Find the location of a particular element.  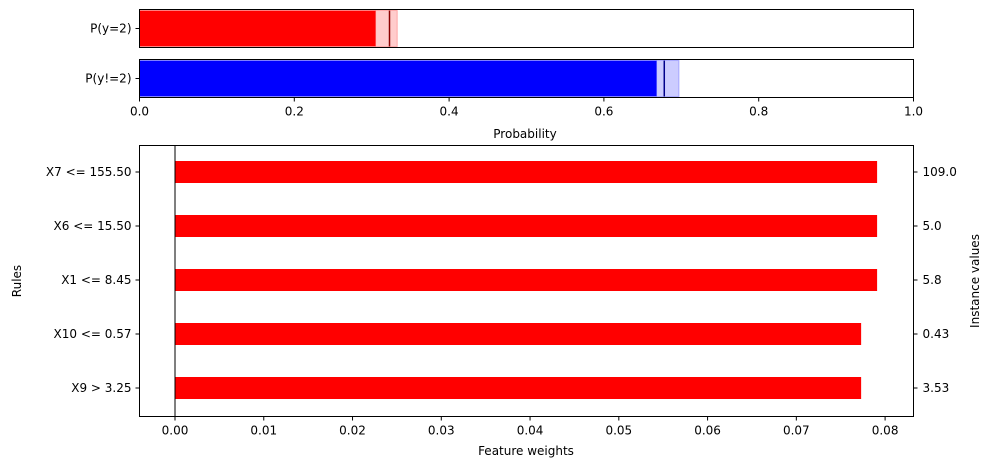

instance-values-axis-title: Instance values is located at coordinates (975, 281).